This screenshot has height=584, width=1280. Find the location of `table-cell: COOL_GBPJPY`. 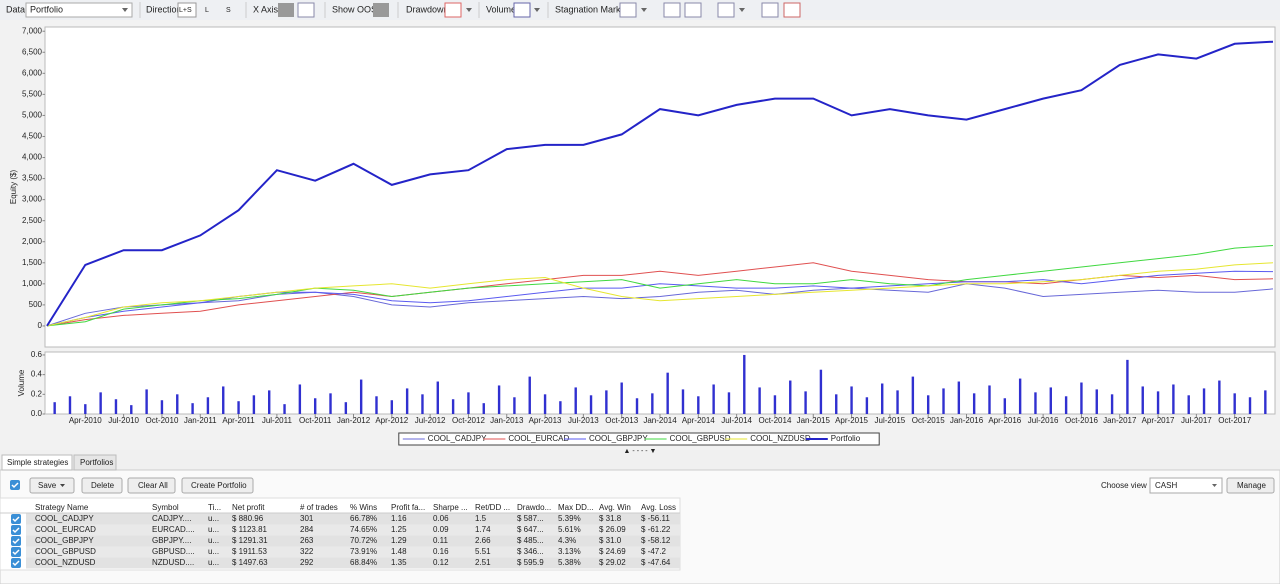

table-cell: COOL_GBPJPY is located at coordinates (64, 540).